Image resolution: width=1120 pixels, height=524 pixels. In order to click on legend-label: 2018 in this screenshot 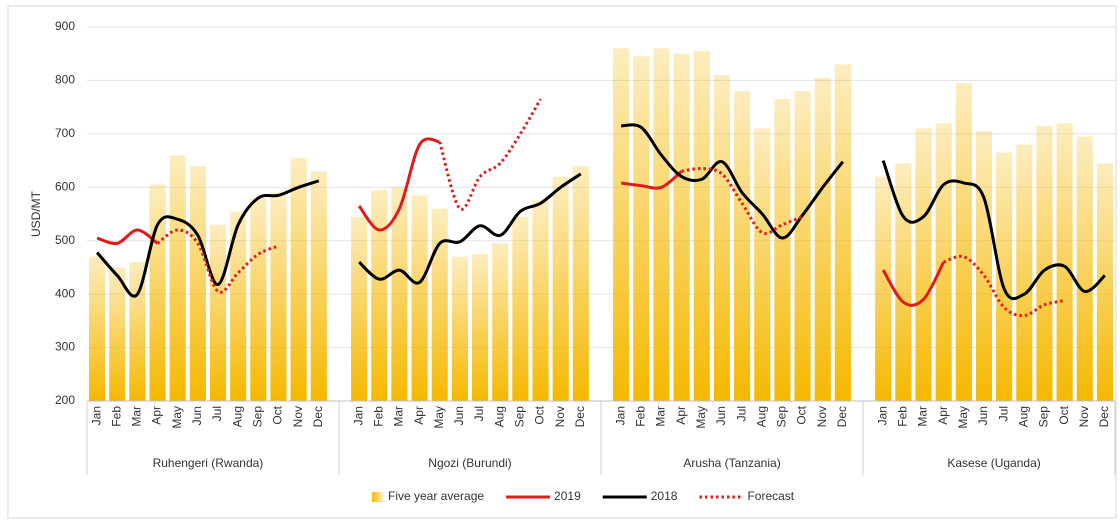, I will do `click(664, 496)`.